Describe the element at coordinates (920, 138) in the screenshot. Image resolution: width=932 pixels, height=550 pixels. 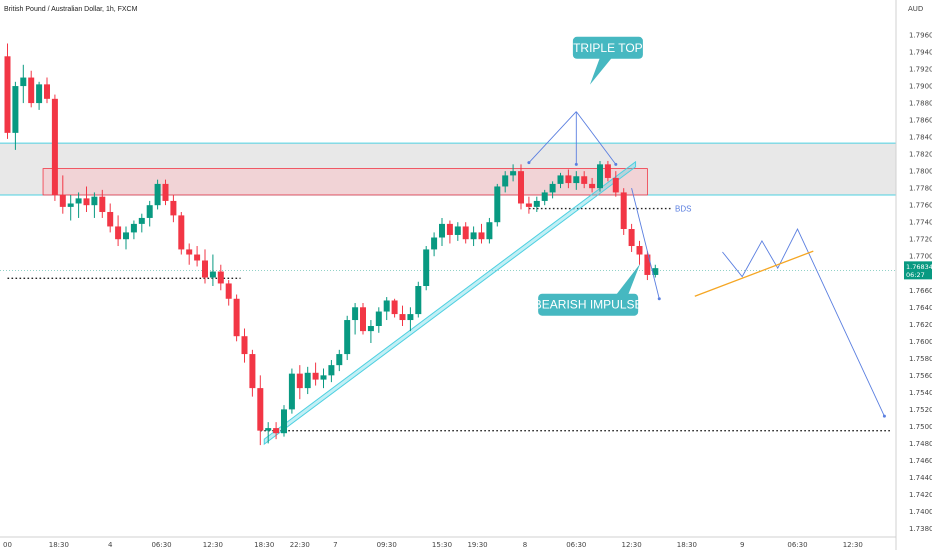
I see `y-tick-label: 1.78400` at that location.